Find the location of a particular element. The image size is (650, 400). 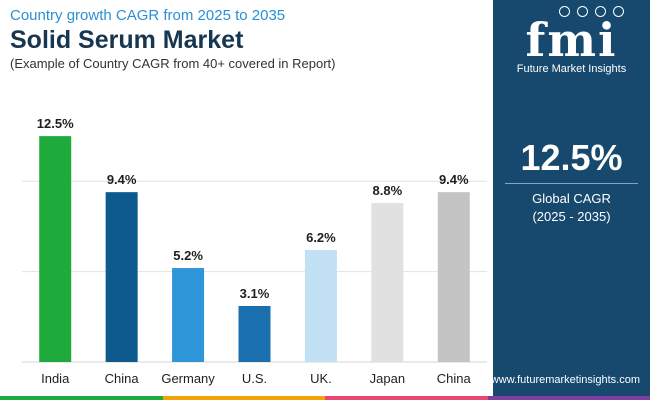

logo-mark: fmi is located at coordinates (571, 40).